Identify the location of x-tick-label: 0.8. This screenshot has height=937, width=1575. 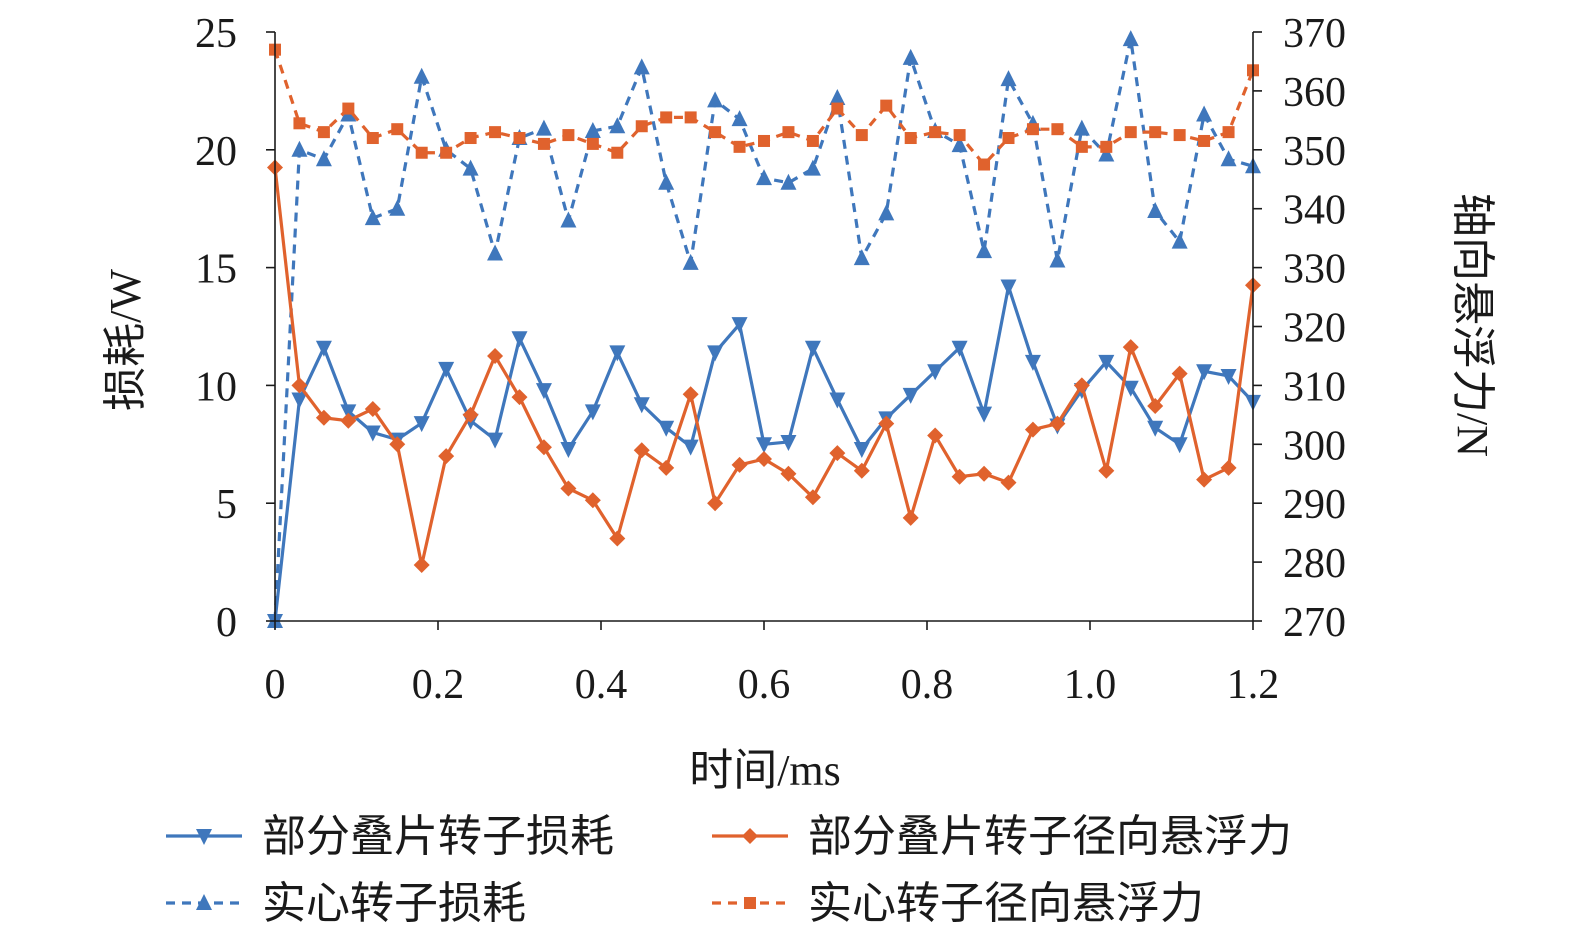
(927, 685).